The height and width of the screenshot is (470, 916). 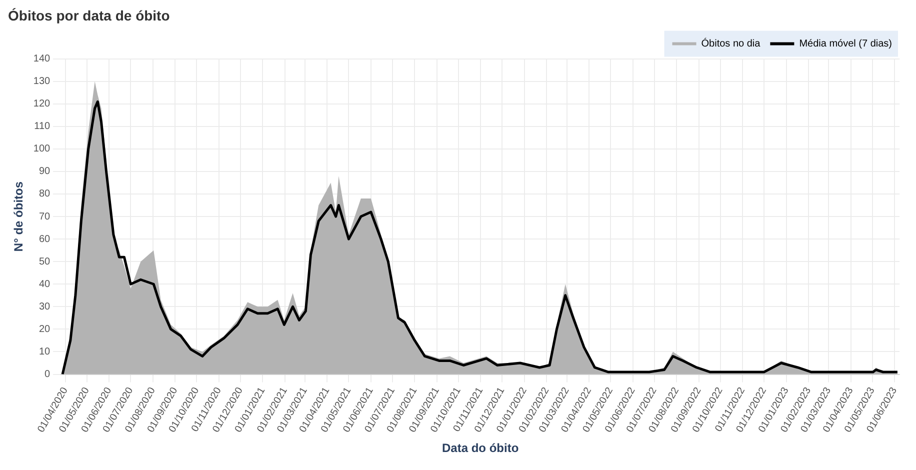 What do you see at coordinates (42, 149) in the screenshot?
I see `y-tick-label: 100` at bounding box center [42, 149].